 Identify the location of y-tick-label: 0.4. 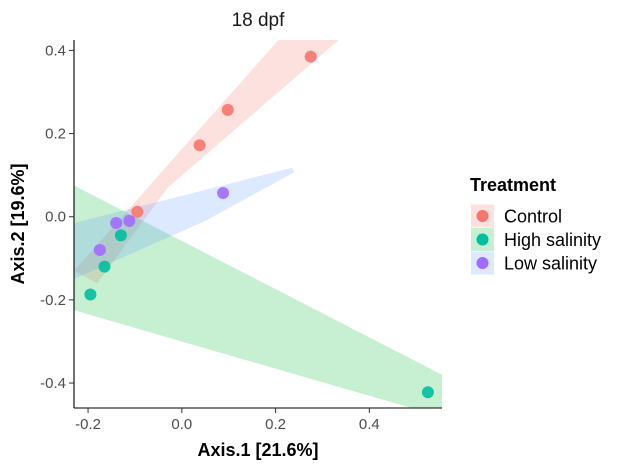
(55, 50).